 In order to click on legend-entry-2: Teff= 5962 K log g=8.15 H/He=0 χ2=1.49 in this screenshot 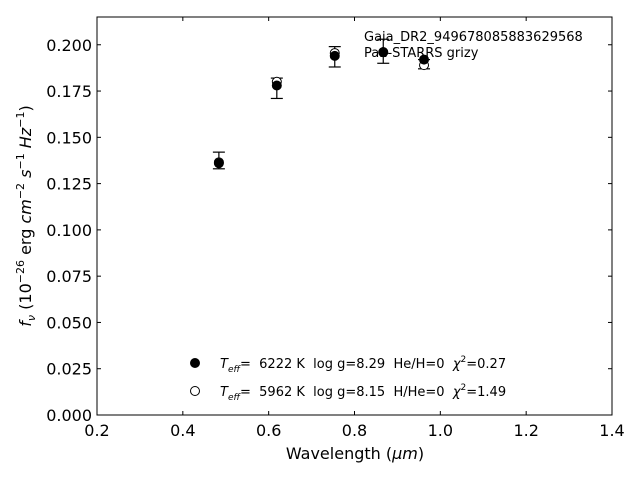, I will do `click(363, 393)`.